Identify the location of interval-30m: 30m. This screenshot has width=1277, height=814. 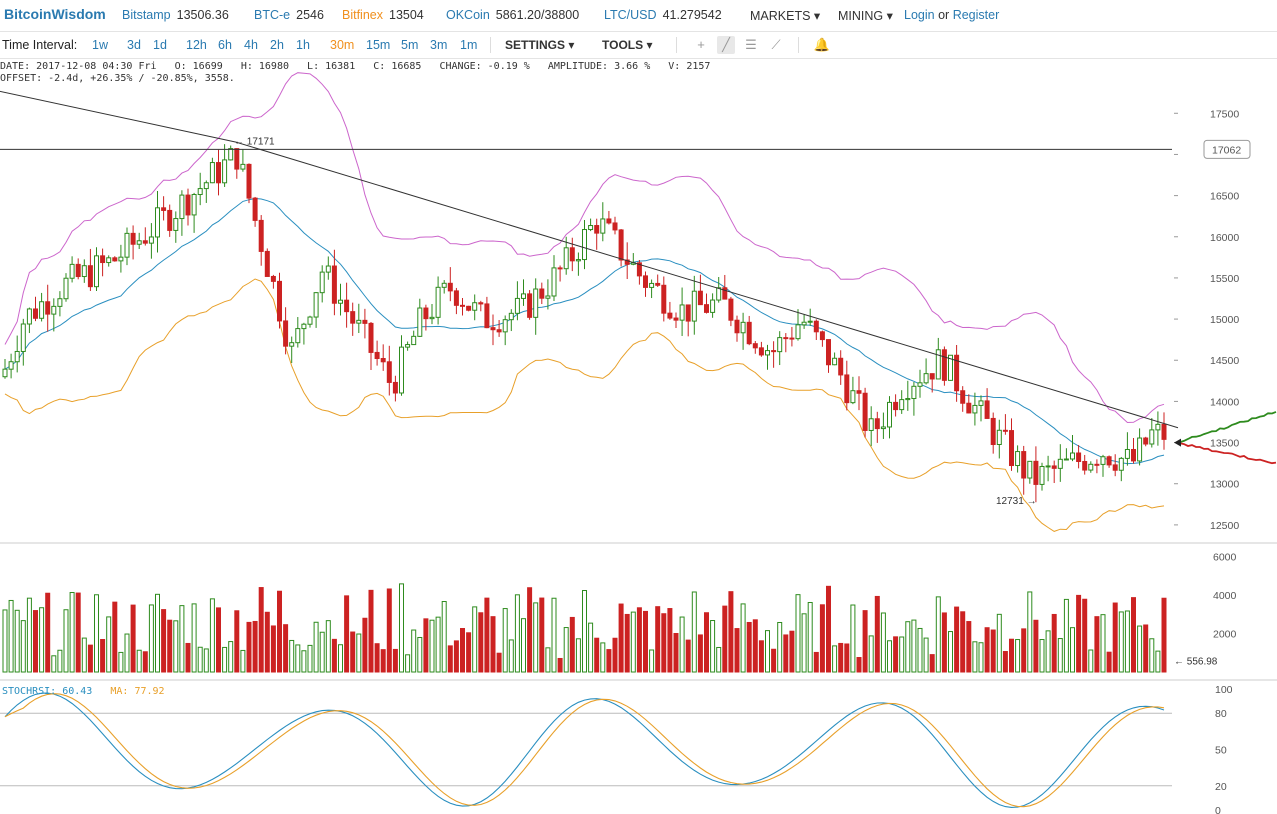
(342, 45).